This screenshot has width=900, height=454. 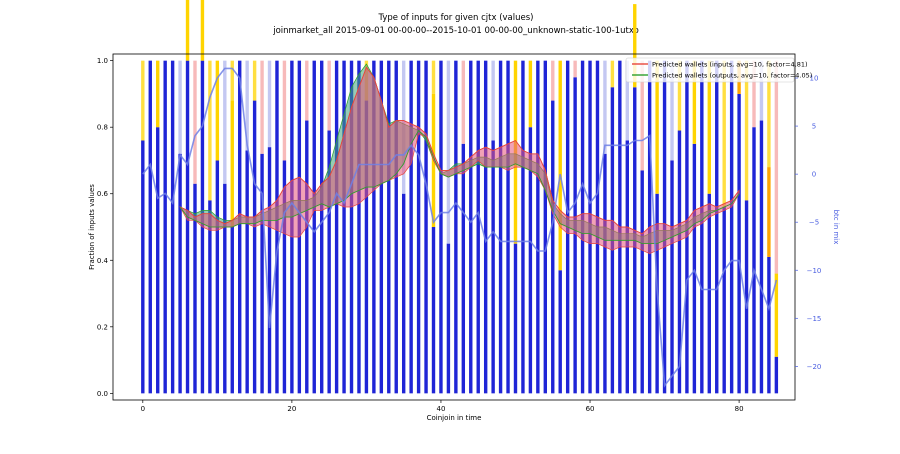 I want to click on y2-tick-label: 0, so click(x=814, y=175).